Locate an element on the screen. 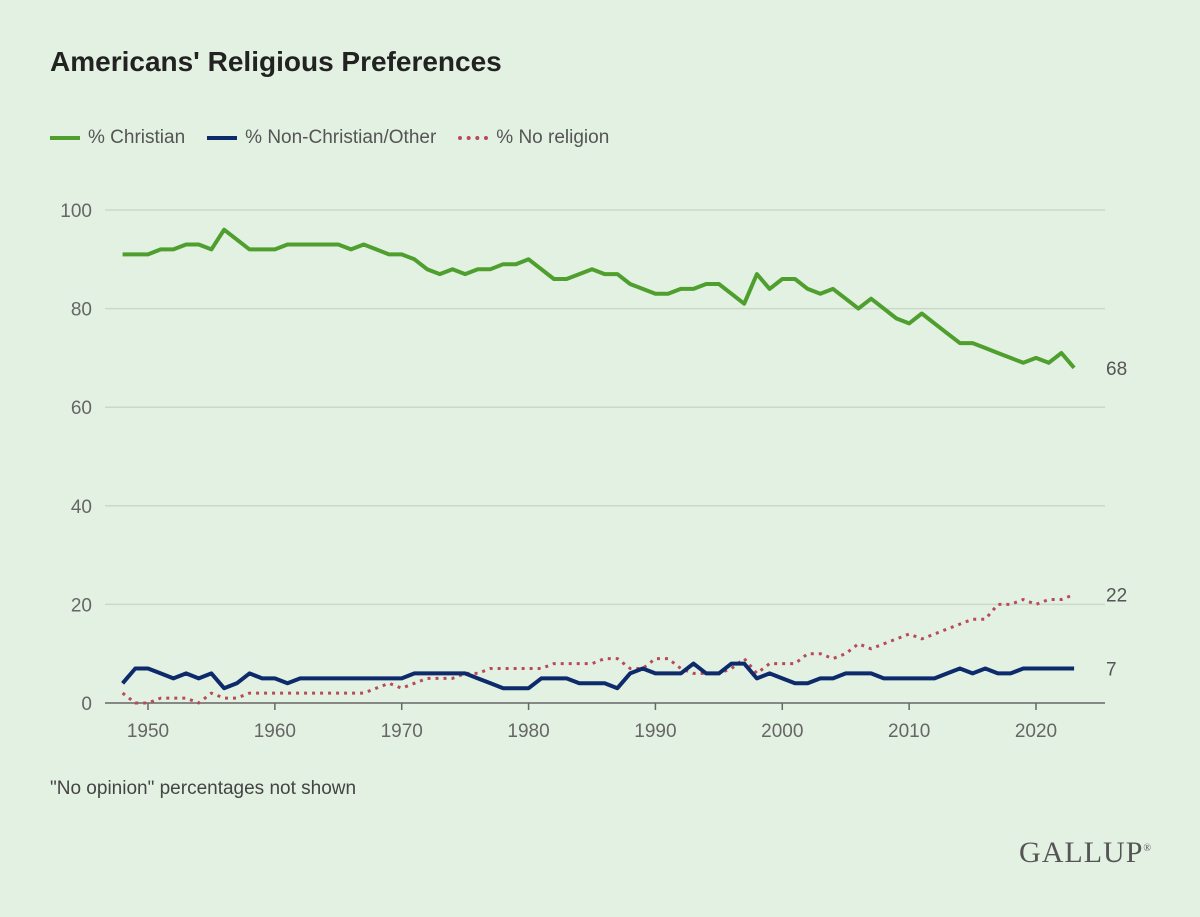 This screenshot has width=1200, height=917. legend-item-christian: % Christian is located at coordinates (117, 138).